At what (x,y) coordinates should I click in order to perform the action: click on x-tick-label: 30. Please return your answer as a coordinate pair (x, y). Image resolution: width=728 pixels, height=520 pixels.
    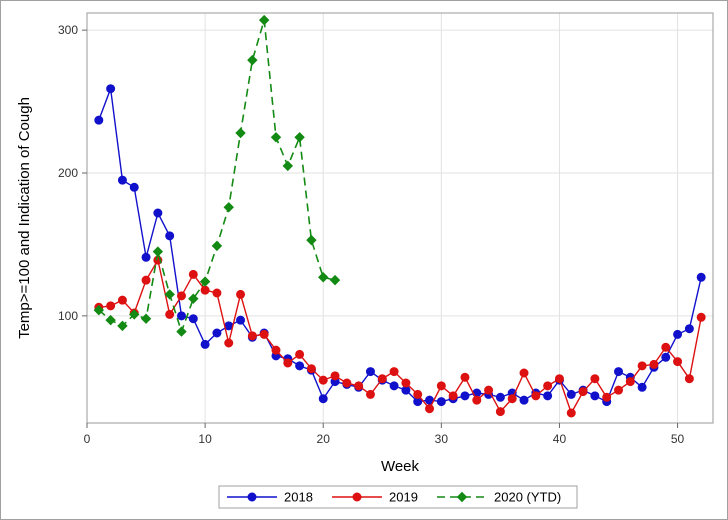
    Looking at the image, I should click on (442, 439).